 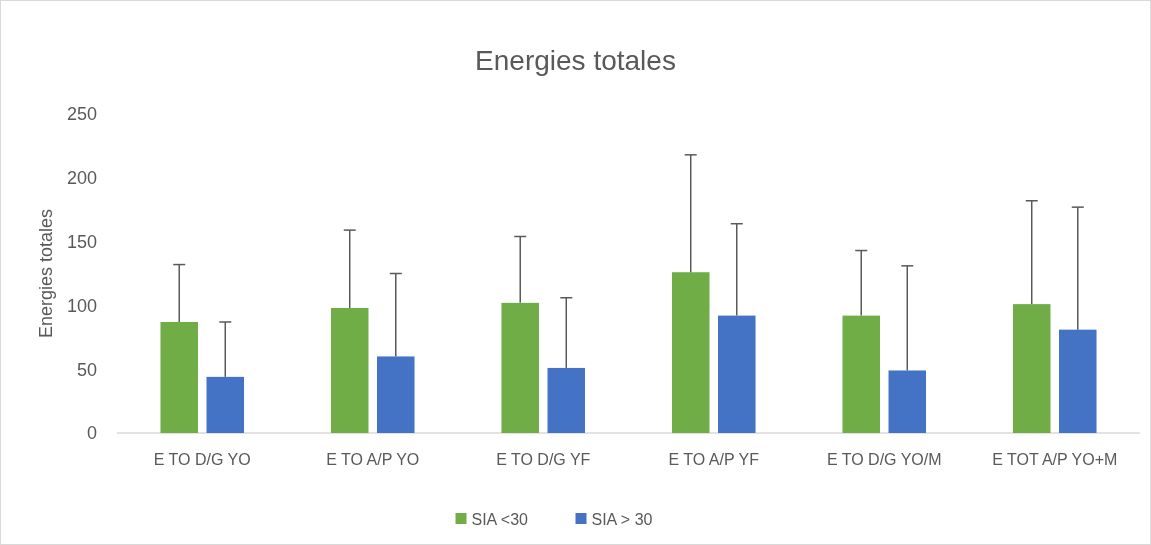 I want to click on y-tick-label: 100, so click(x=81, y=305).